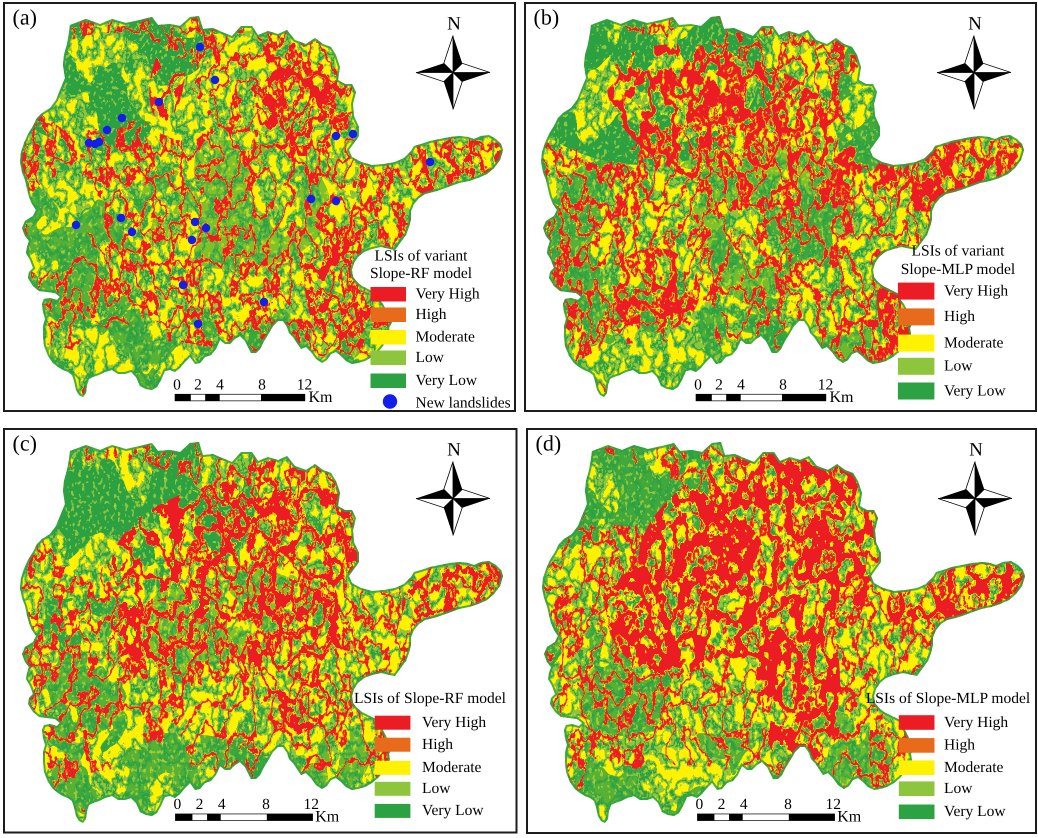 Image resolution: width=1038 pixels, height=838 pixels. Describe the element at coordinates (25, 17) in the screenshot. I see `svg-text: (a)` at that location.